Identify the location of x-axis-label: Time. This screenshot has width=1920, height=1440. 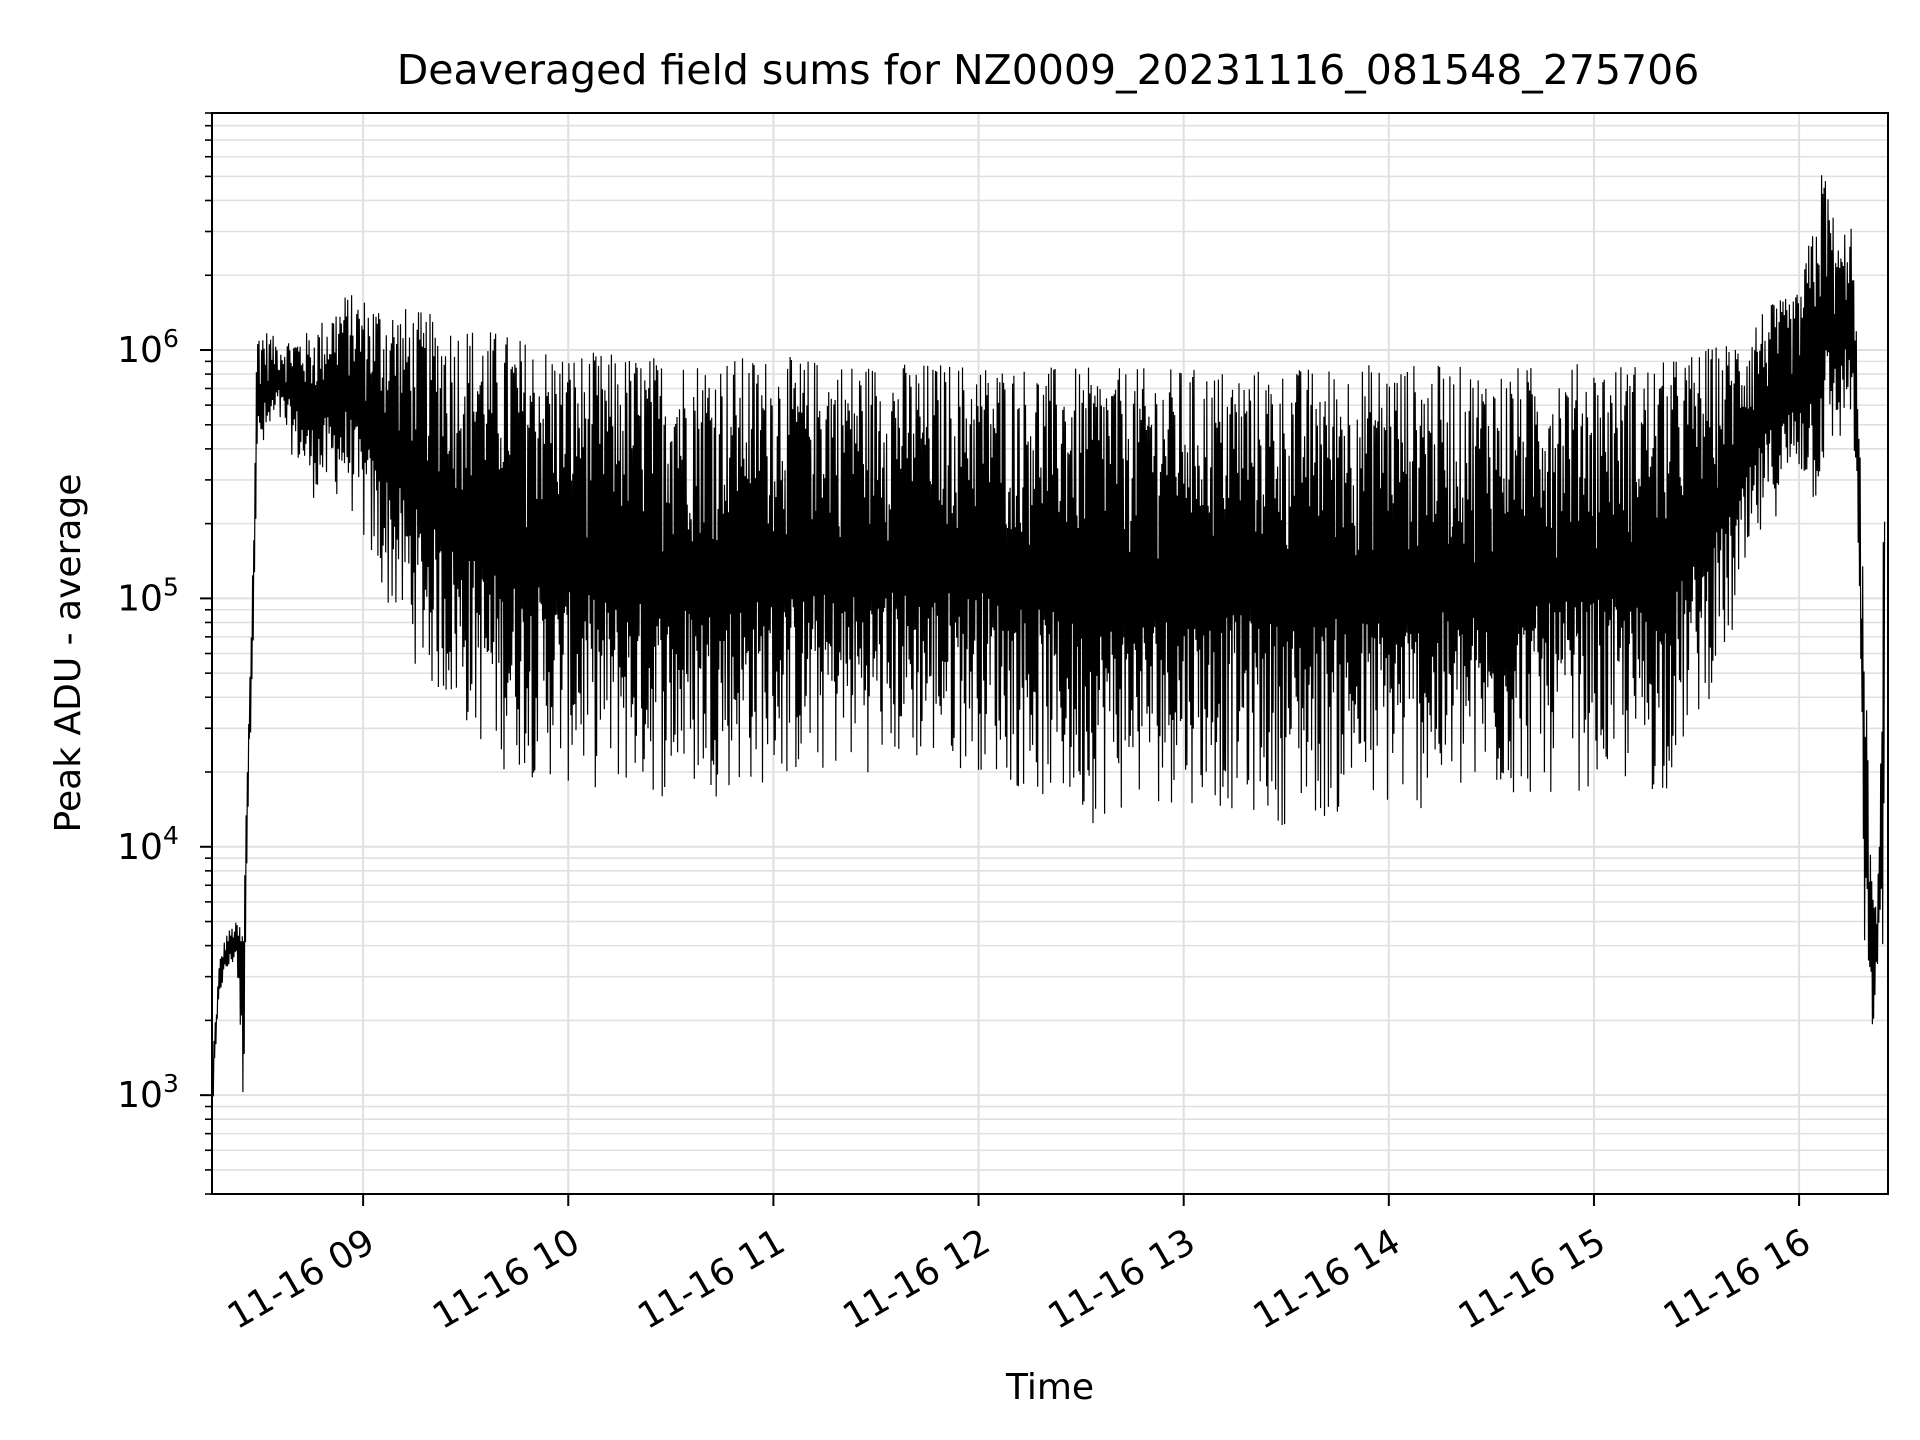
(1049, 1387).